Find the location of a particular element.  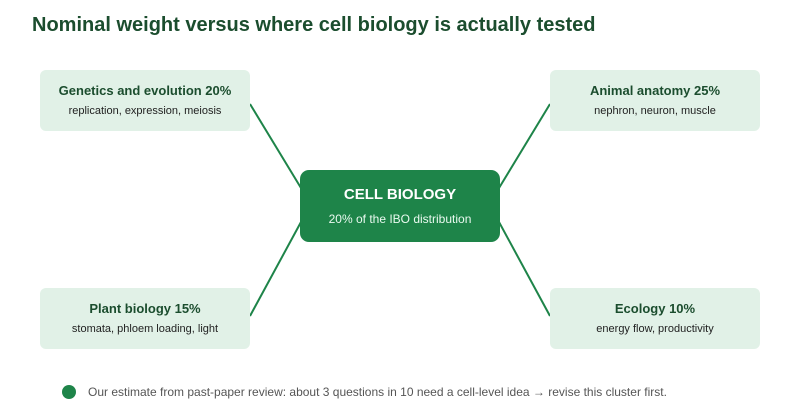

node-title: Animal anatomy 25% is located at coordinates (655, 90).